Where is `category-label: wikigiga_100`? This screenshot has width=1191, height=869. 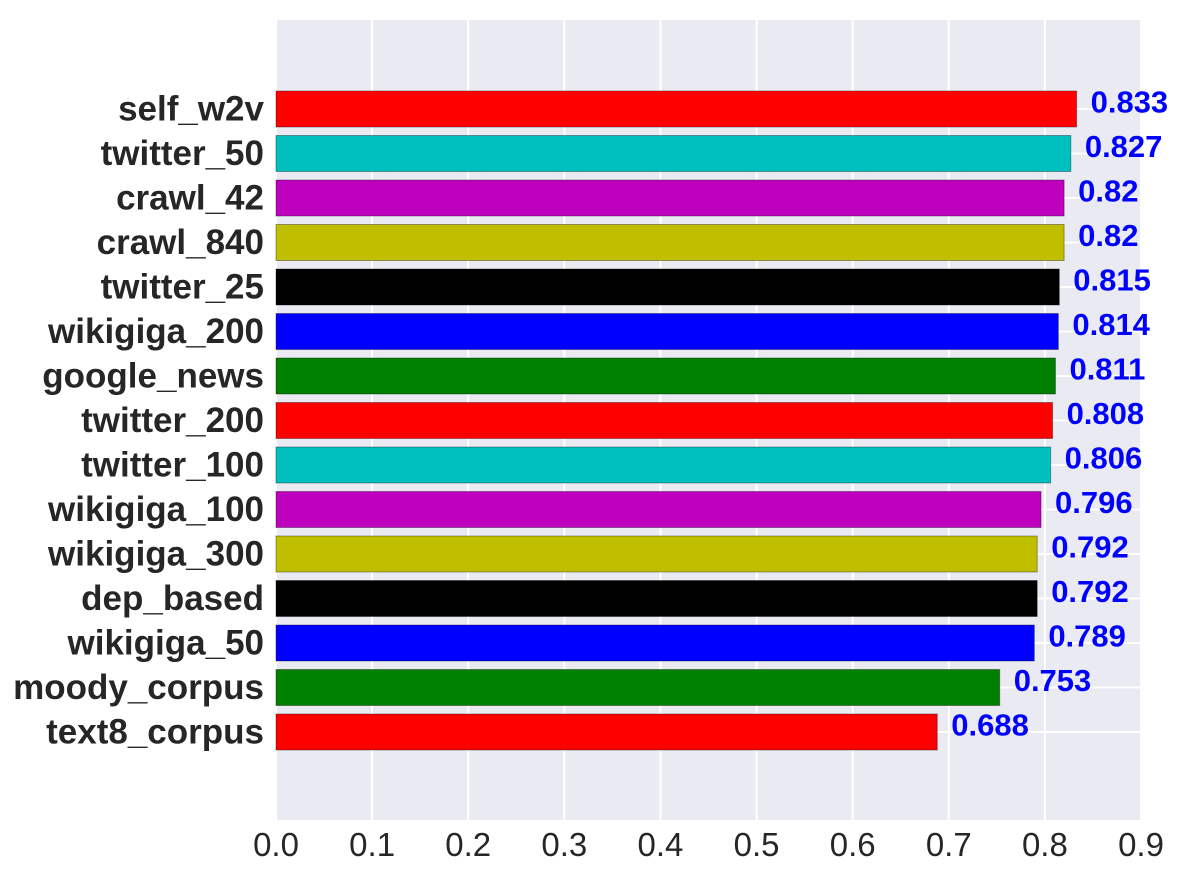 category-label: wikigiga_100 is located at coordinates (155, 509).